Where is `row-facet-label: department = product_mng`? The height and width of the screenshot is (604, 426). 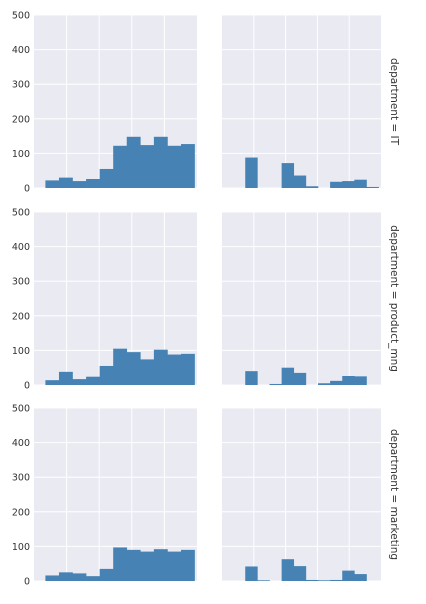 row-facet-label: department = product_mng is located at coordinates (394, 298).